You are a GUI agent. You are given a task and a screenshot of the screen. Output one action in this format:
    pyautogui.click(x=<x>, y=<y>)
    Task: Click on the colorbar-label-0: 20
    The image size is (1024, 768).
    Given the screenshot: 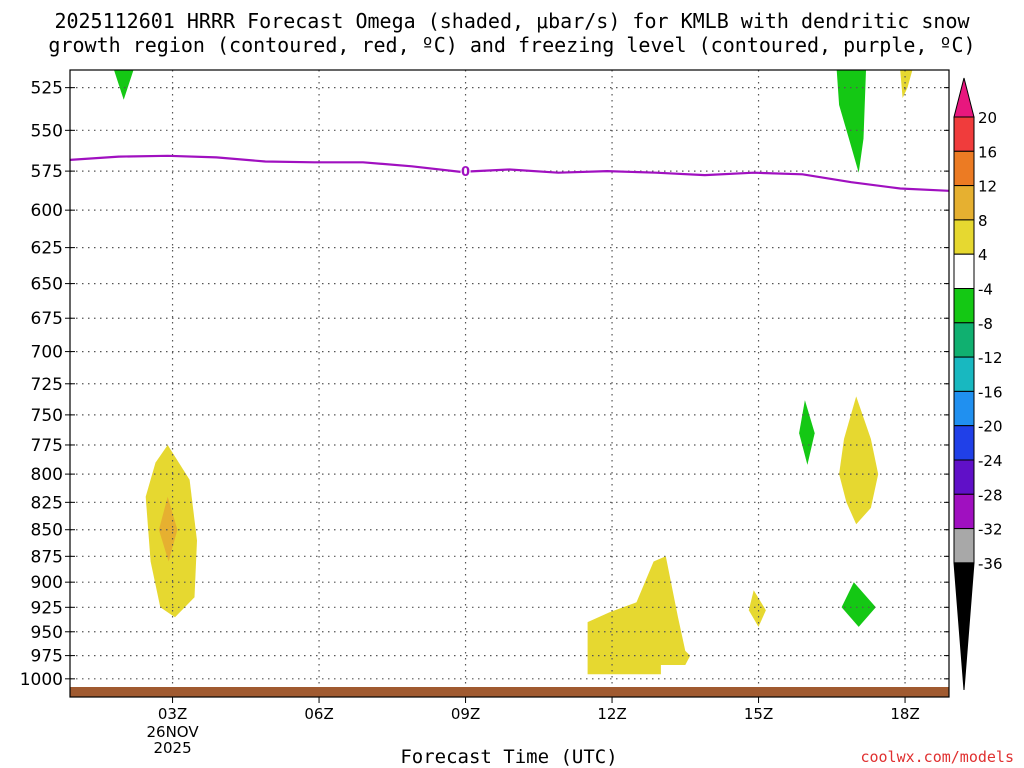 What is the action you would take?
    pyautogui.click(x=987, y=118)
    